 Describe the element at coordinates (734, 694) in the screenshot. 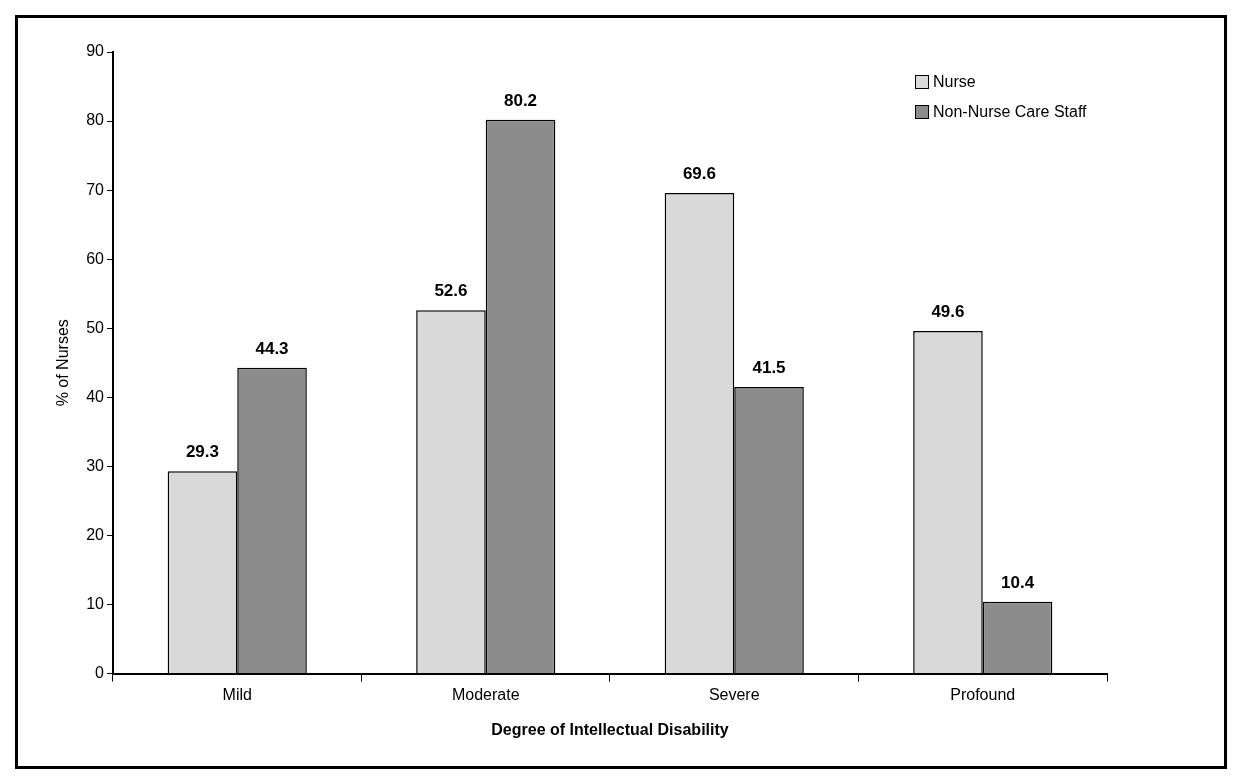

I see `x-tick-label: Severe` at that location.